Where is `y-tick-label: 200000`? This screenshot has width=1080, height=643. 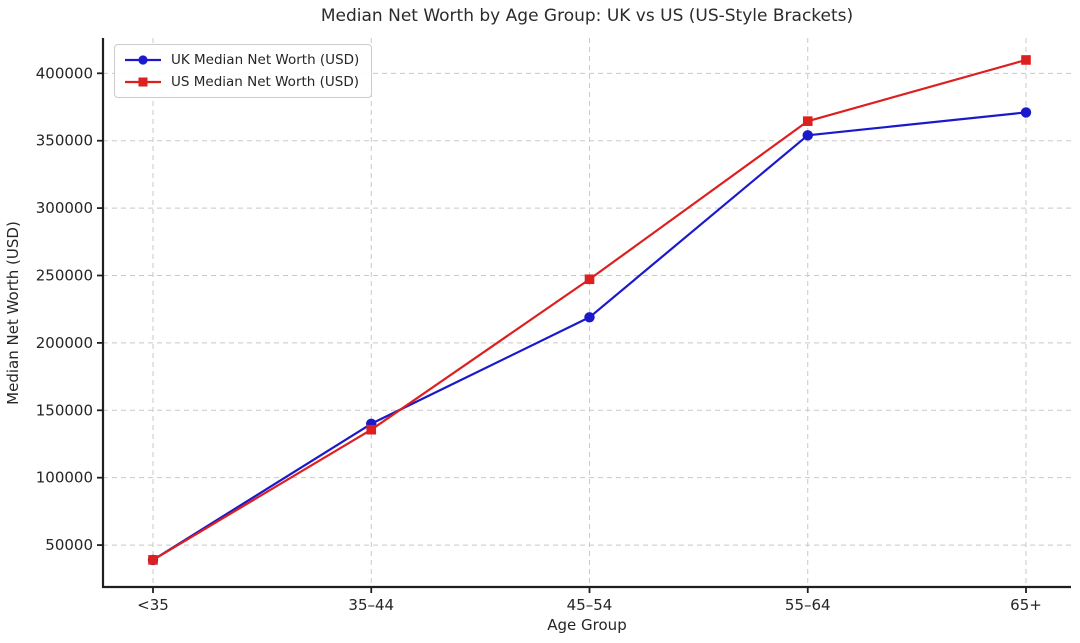
y-tick-label: 200000 is located at coordinates (64, 343).